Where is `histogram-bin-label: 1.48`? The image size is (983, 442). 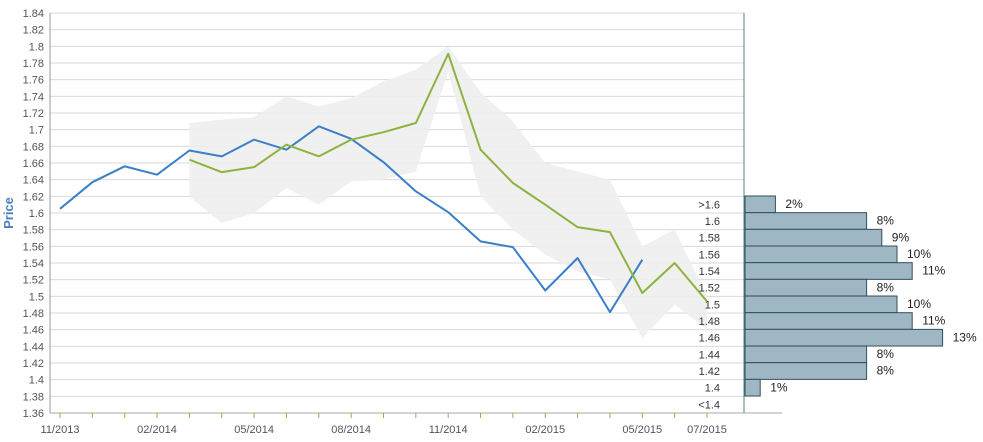 histogram-bin-label: 1.48 is located at coordinates (709, 322).